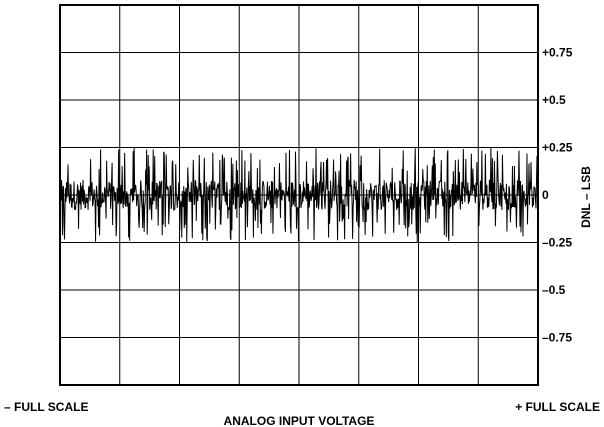  Describe the element at coordinates (545, 195) in the screenshot. I see `y-tick-label: 0` at that location.